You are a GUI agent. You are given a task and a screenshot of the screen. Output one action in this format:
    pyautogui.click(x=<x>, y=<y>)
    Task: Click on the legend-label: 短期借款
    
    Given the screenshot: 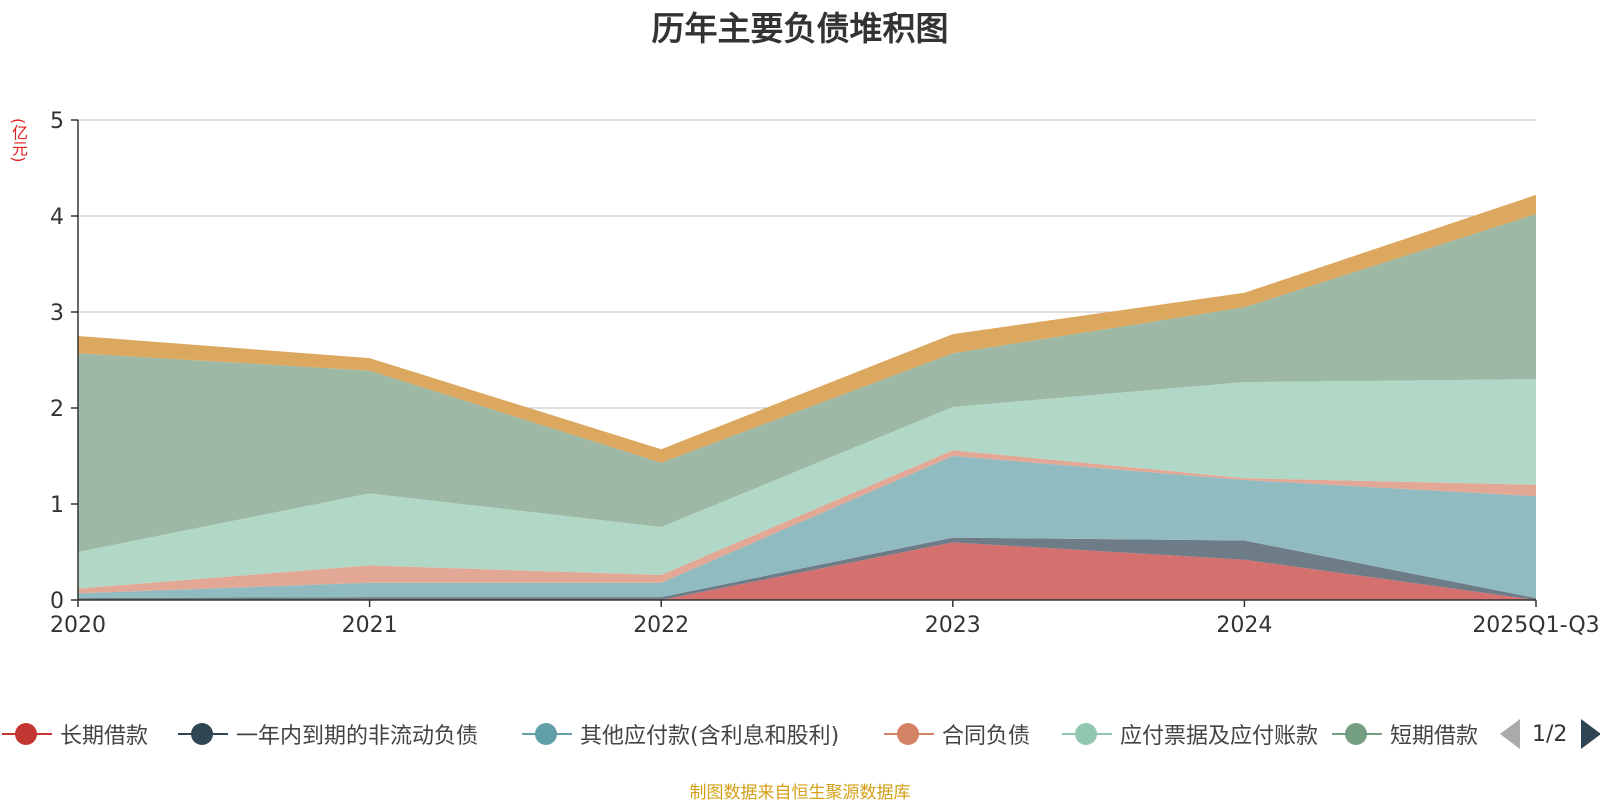 What is the action you would take?
    pyautogui.click(x=1434, y=736)
    